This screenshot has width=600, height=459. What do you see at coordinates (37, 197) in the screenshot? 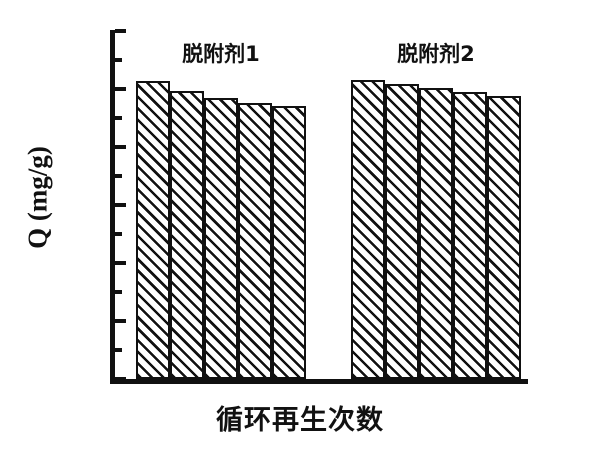
I see `y-axis-label: Q (mg/g)` at bounding box center [37, 197].